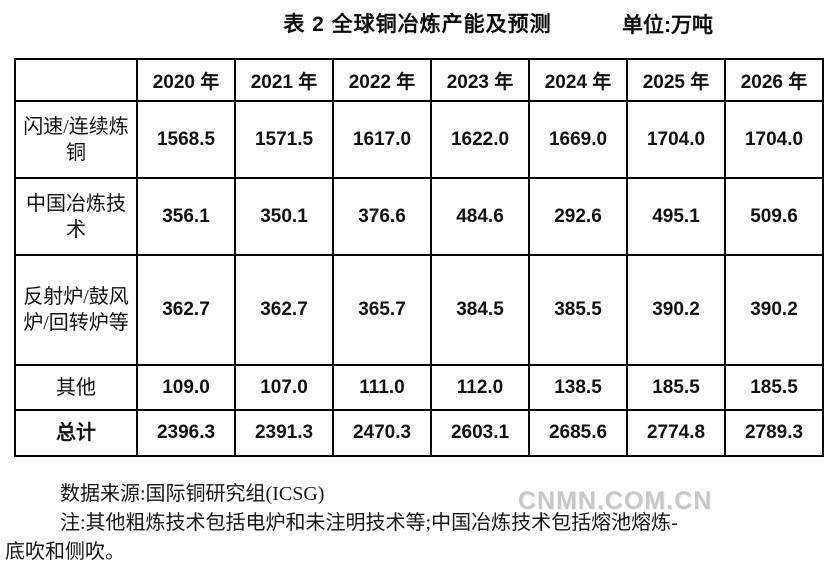  What do you see at coordinates (578, 139) in the screenshot?
I see `table-cell: 1669.0` at bounding box center [578, 139].